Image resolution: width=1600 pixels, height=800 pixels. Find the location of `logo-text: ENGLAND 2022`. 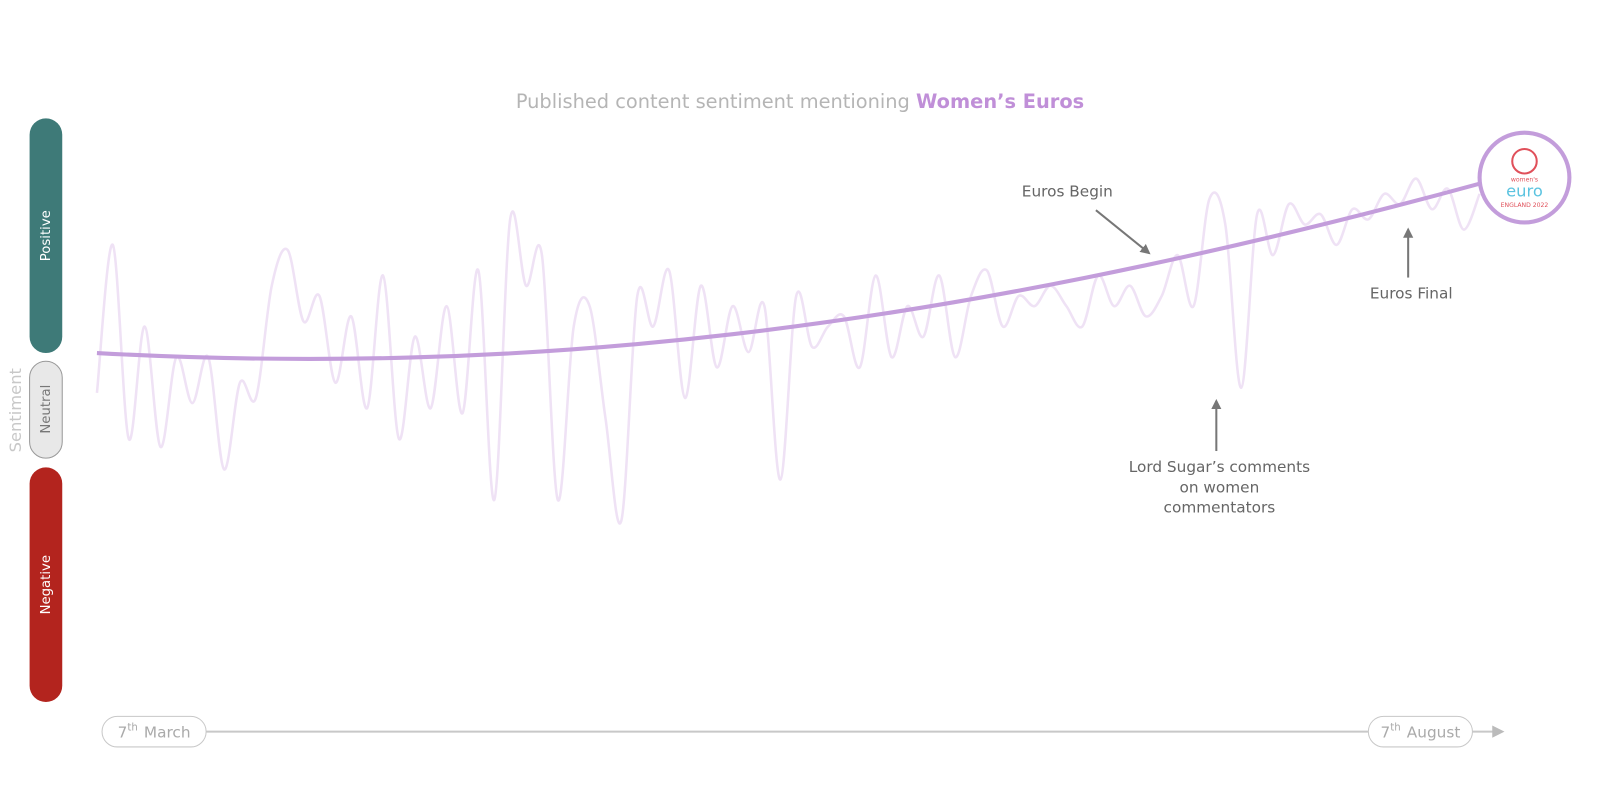

logo-text: ENGLAND 2022 is located at coordinates (1525, 205).